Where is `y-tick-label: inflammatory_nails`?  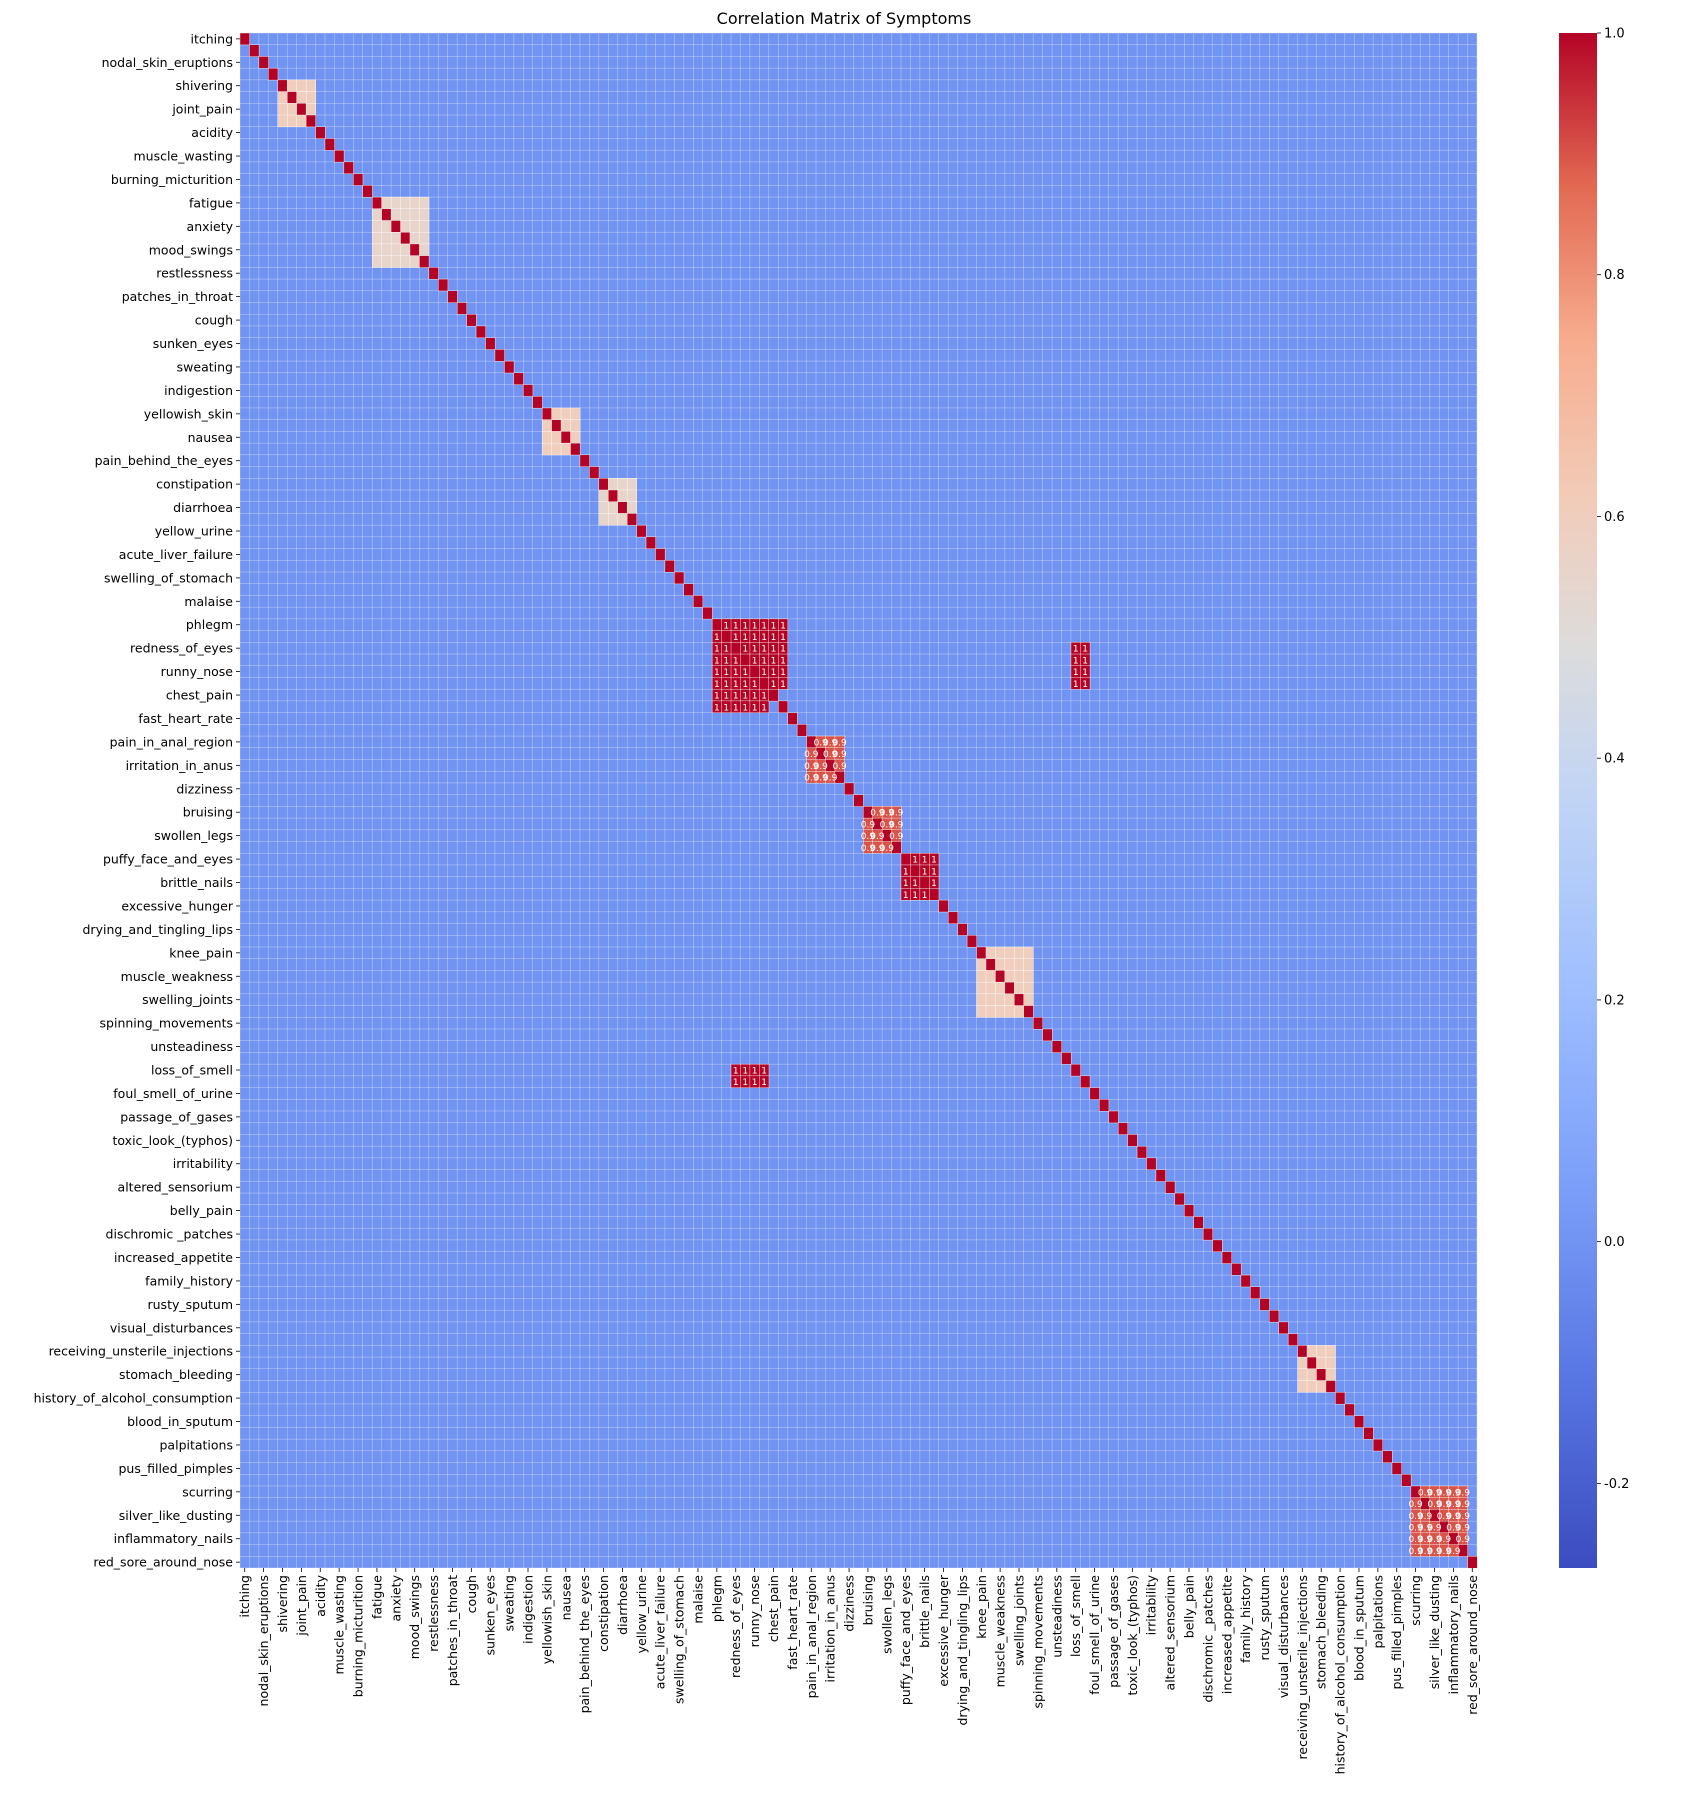
y-tick-label: inflammatory_nails is located at coordinates (173, 1538).